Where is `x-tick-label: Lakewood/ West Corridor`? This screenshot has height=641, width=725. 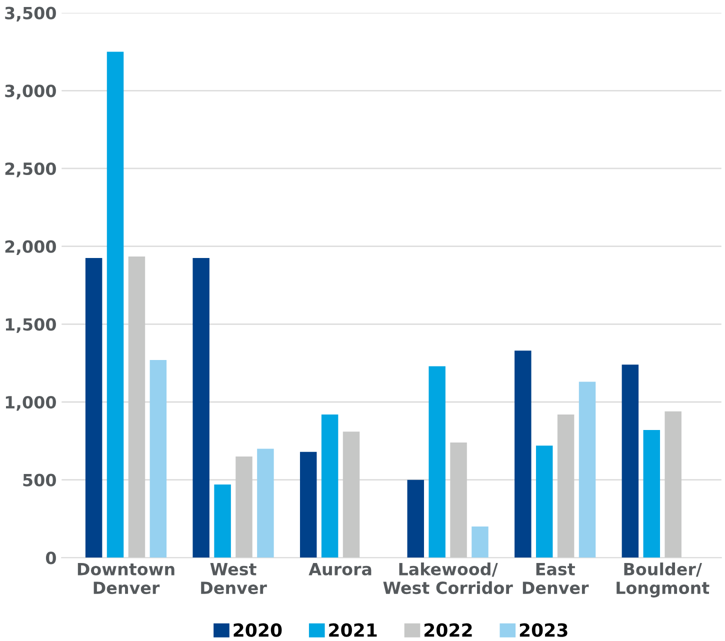 x-tick-label: Lakewood/ West Corridor is located at coordinates (448, 578).